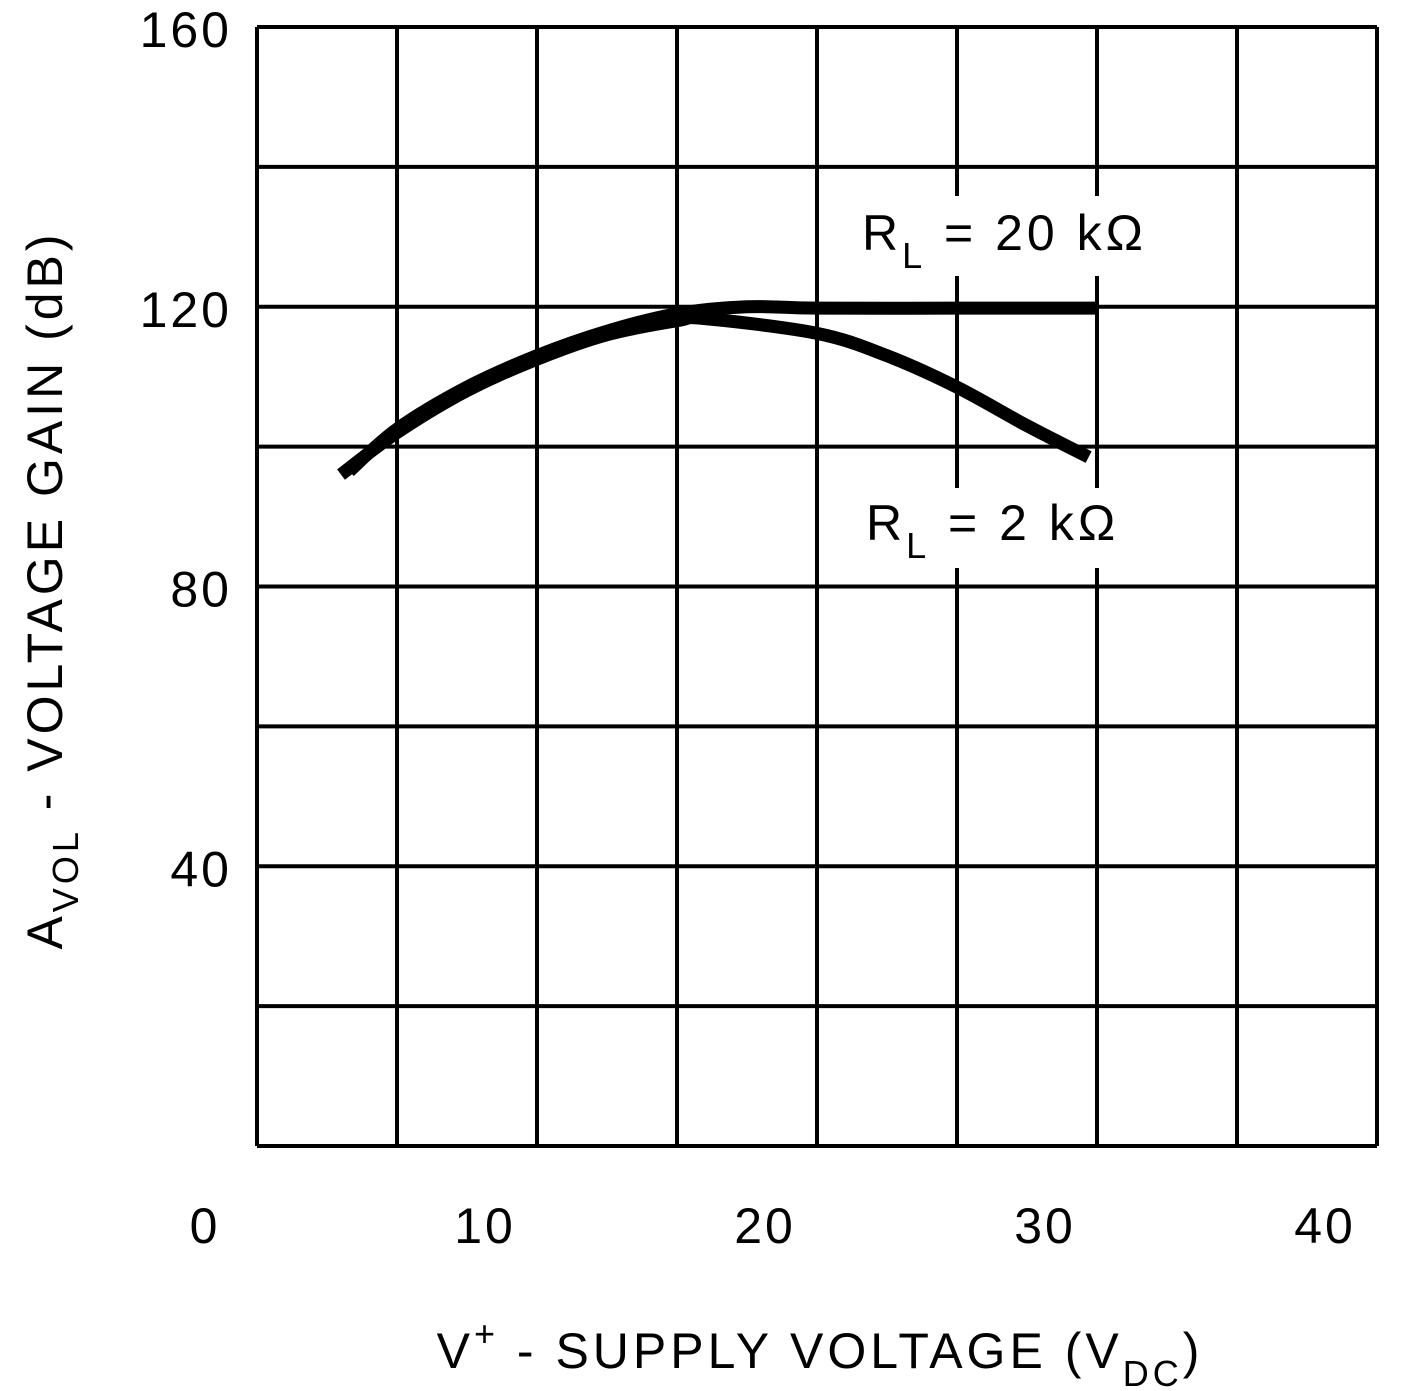  Describe the element at coordinates (992, 530) in the screenshot. I see `series-label-2k: RL = 2 kΩ` at that location.